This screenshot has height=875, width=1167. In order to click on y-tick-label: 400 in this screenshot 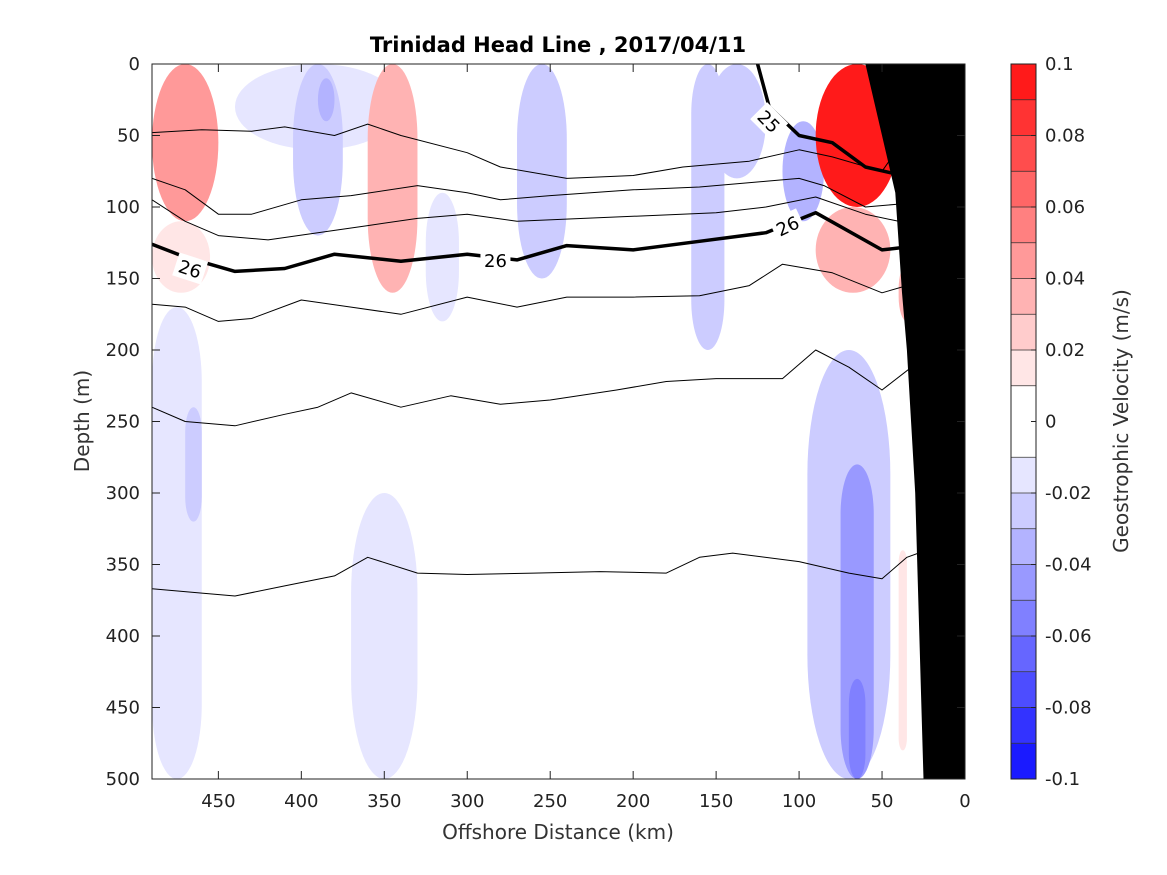, I will do `click(123, 636)`.